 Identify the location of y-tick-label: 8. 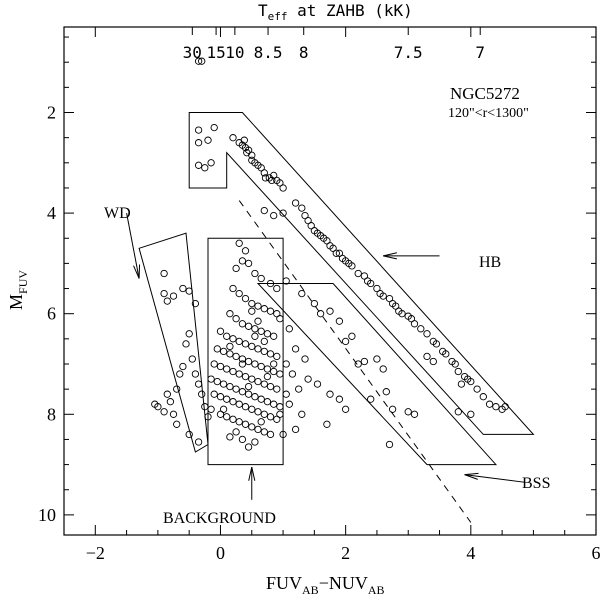
(51, 414).